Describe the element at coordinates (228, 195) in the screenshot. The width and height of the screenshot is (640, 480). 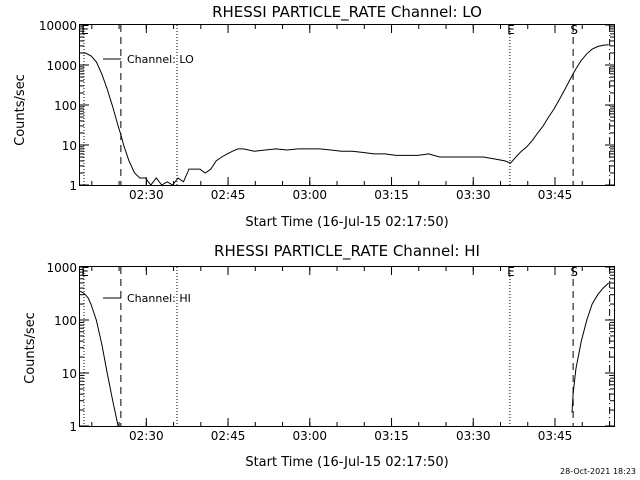
I see `x-tick-label-lo: 02:45` at that location.